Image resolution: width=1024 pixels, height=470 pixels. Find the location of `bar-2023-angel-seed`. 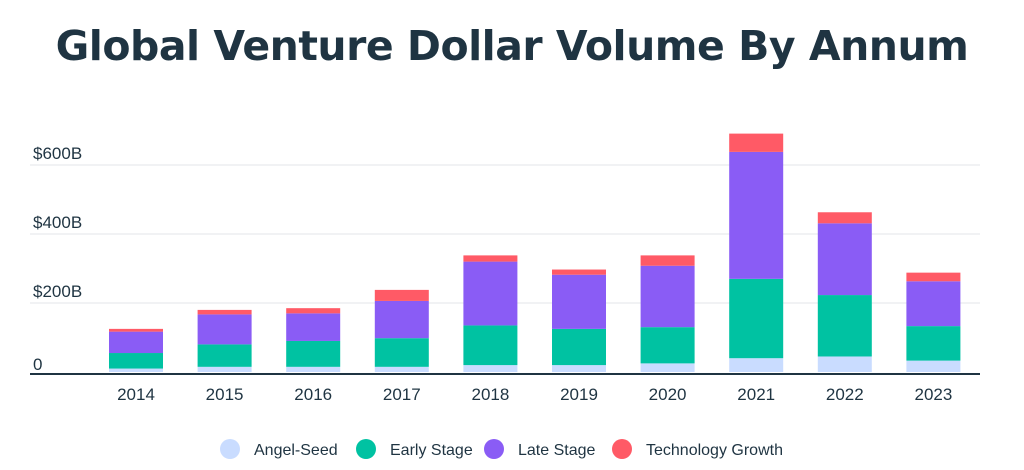

bar-2023-angel-seed is located at coordinates (933, 366).